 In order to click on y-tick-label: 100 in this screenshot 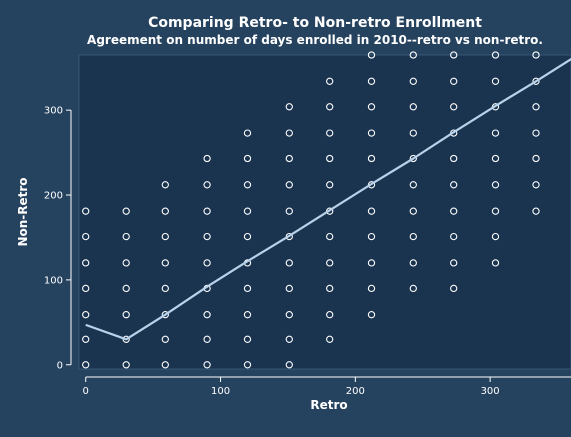, I will do `click(53, 280)`.